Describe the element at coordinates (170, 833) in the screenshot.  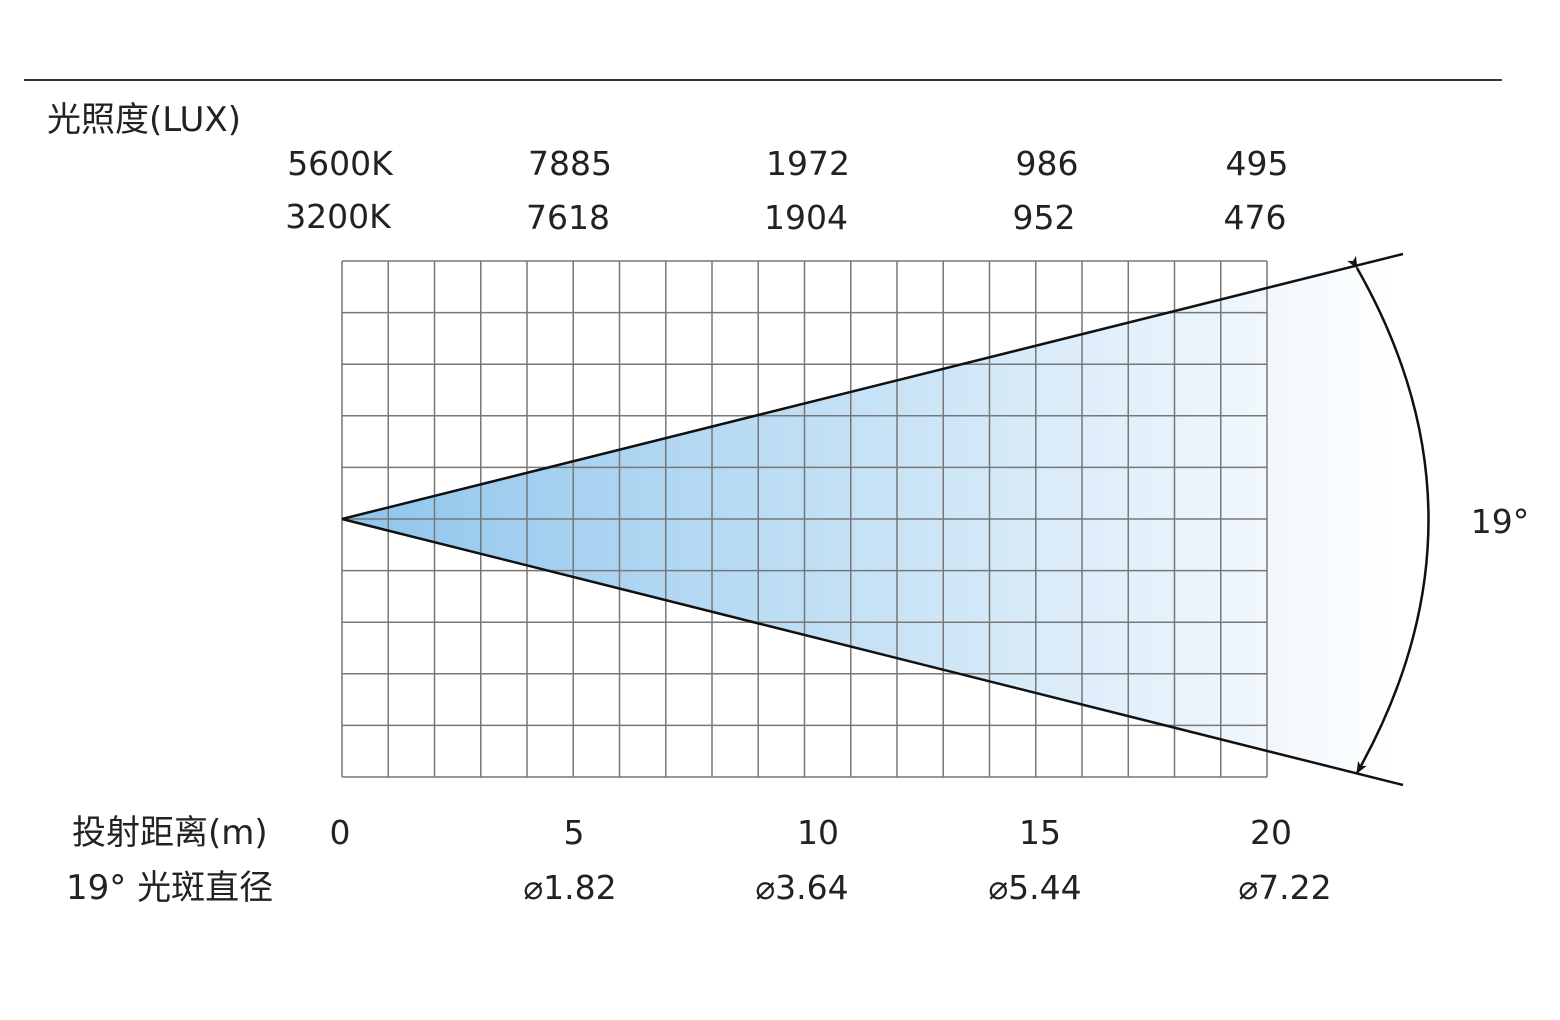
I see `distance-label: 投射距离(m)` at that location.